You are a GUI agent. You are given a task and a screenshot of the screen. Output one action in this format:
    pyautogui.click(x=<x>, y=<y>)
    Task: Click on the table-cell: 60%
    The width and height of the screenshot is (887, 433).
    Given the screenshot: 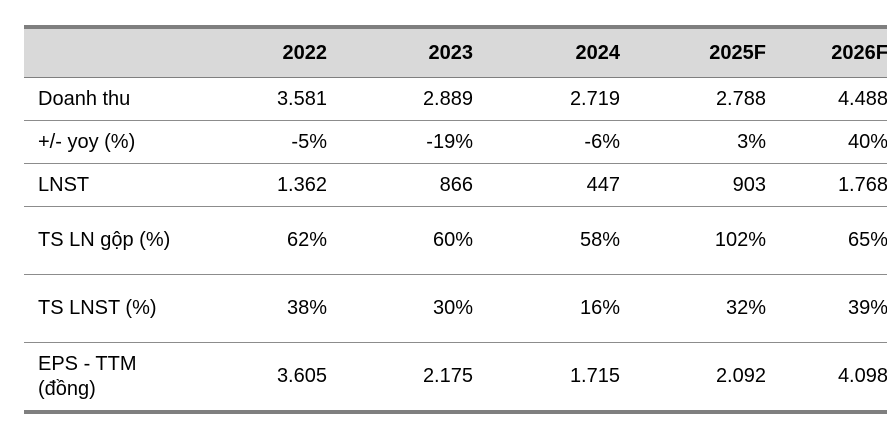 What is the action you would take?
    pyautogui.click(x=414, y=240)
    